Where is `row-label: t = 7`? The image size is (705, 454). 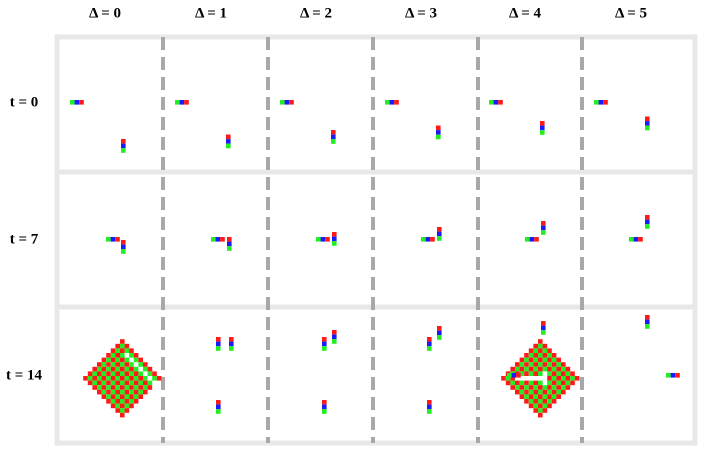 row-label: t = 7 is located at coordinates (24, 239).